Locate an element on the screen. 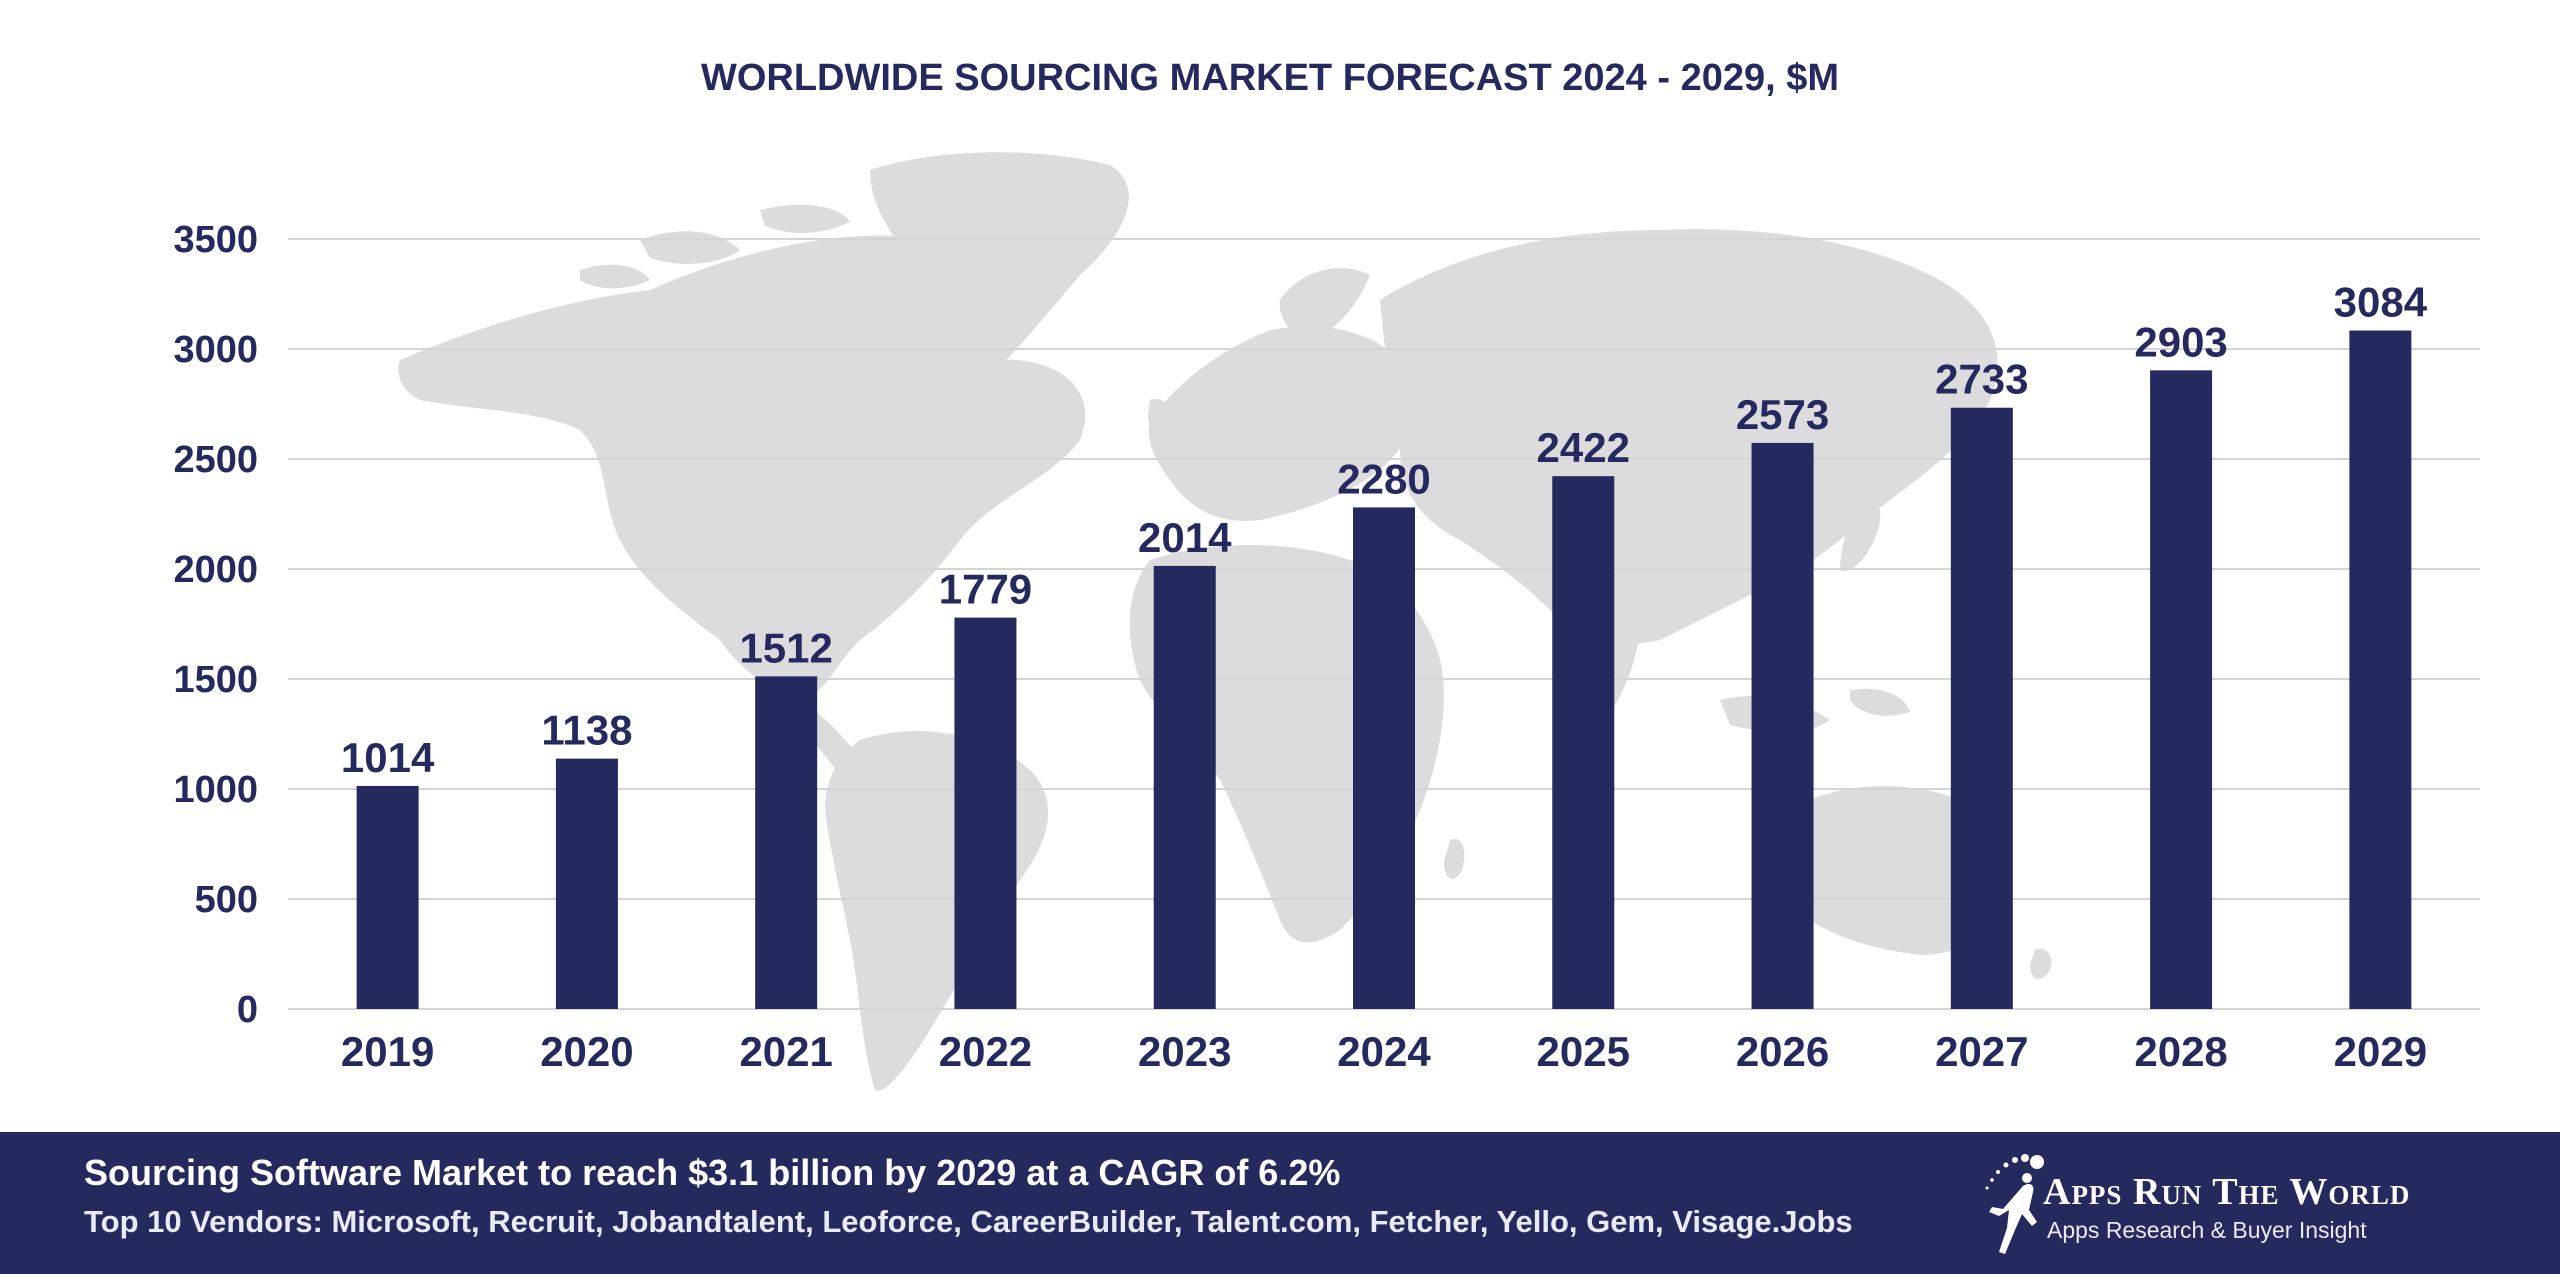 The image size is (2560, 1274). map-madagascar is located at coordinates (1454, 859).